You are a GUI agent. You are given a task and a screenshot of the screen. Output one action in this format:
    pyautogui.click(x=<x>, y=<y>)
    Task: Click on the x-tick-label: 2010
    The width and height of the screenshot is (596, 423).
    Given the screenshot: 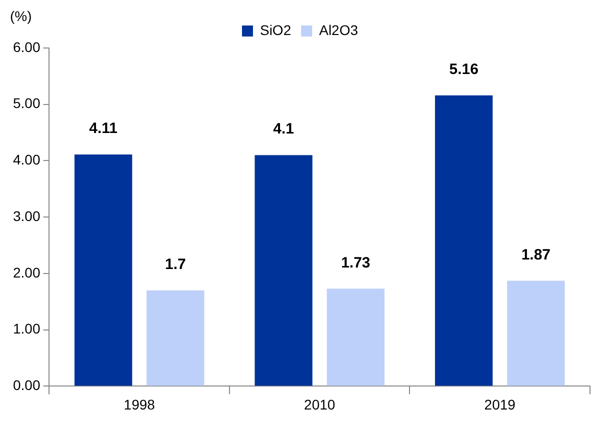 What is the action you would take?
    pyautogui.click(x=320, y=404)
    